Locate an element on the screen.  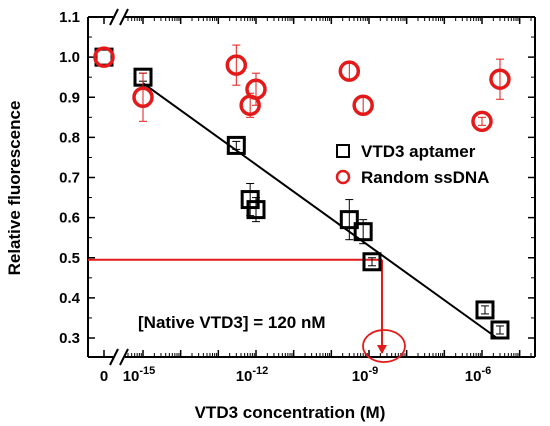
y-axis-title: Relative fluorescence is located at coordinates (14, 188).